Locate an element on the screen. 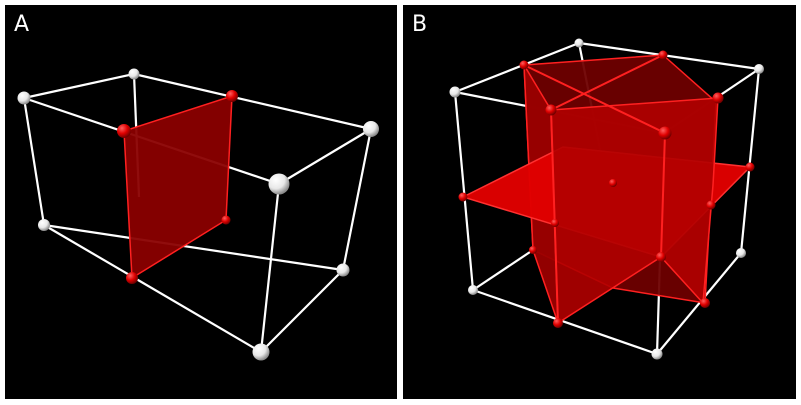  panel-label-a: A is located at coordinates (22, 24).